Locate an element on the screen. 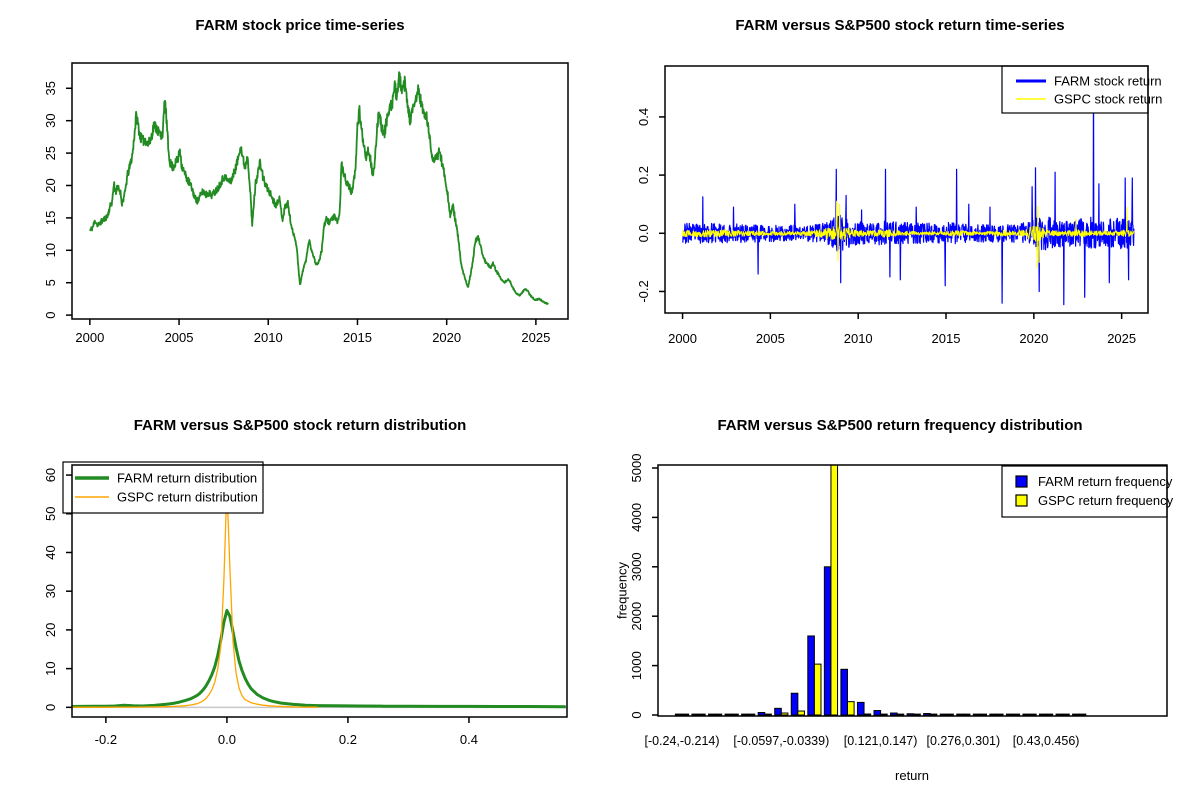 This screenshot has width=1200, height=800. legend-label: GSPC stock return is located at coordinates (1108, 99).